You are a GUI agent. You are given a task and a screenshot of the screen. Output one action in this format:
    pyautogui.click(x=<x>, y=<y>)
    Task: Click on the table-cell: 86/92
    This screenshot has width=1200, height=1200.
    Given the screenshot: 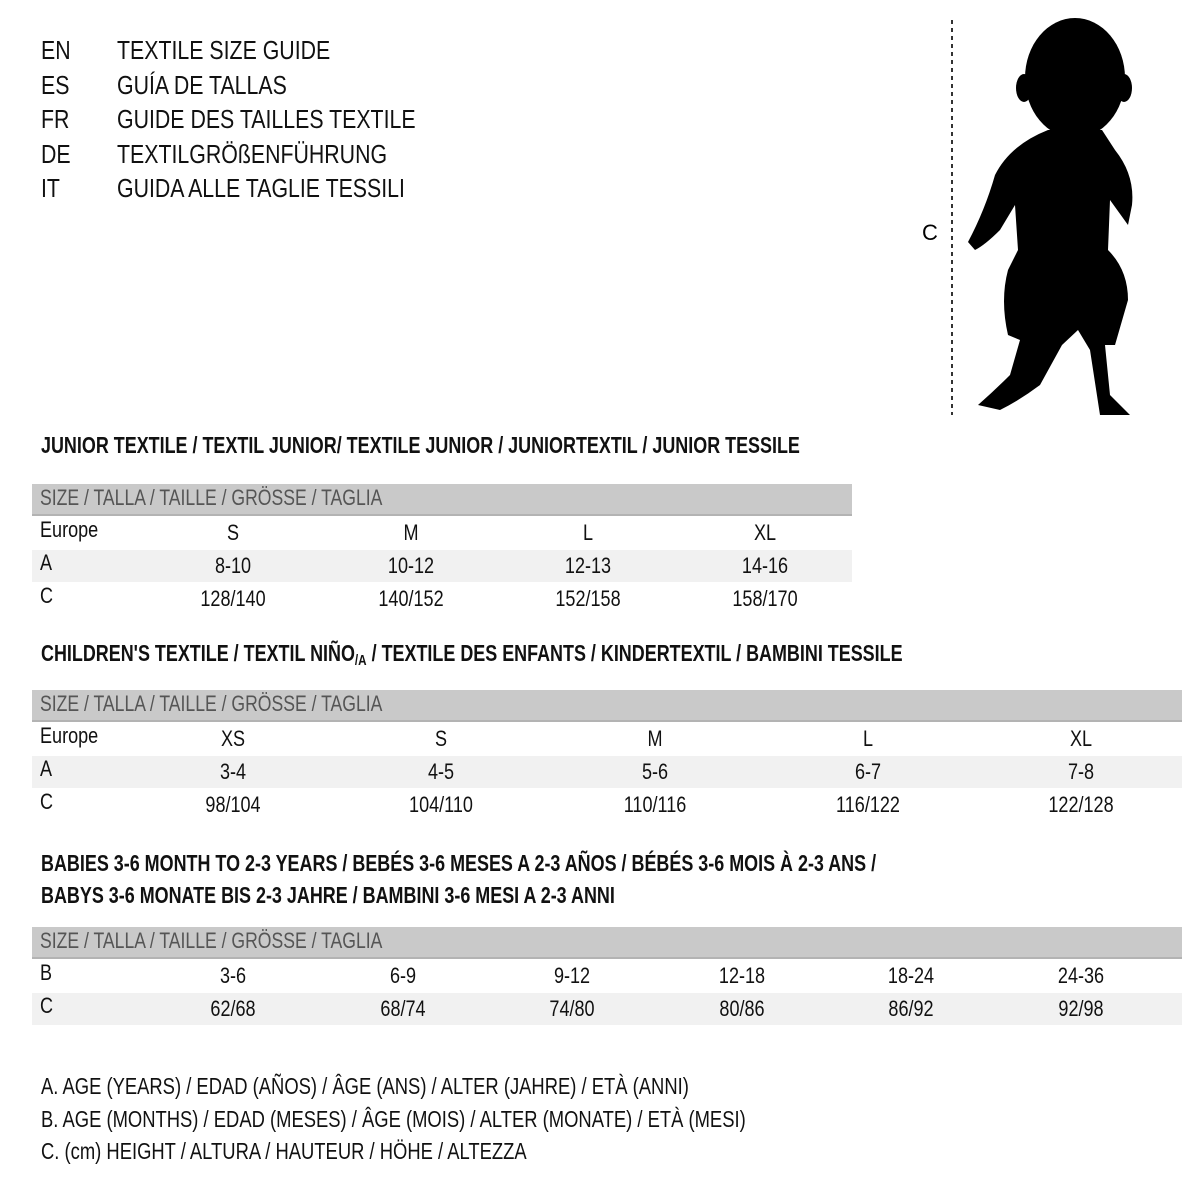 What is the action you would take?
    pyautogui.click(x=911, y=1008)
    